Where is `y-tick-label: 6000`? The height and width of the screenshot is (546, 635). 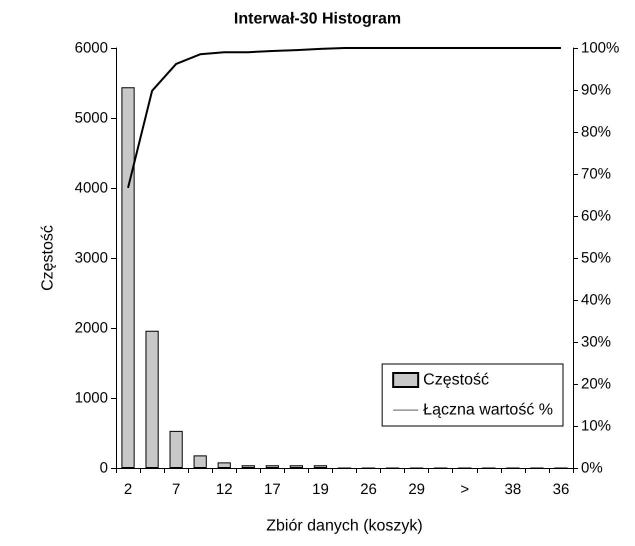 y-tick-label: 6000 is located at coordinates (91, 48).